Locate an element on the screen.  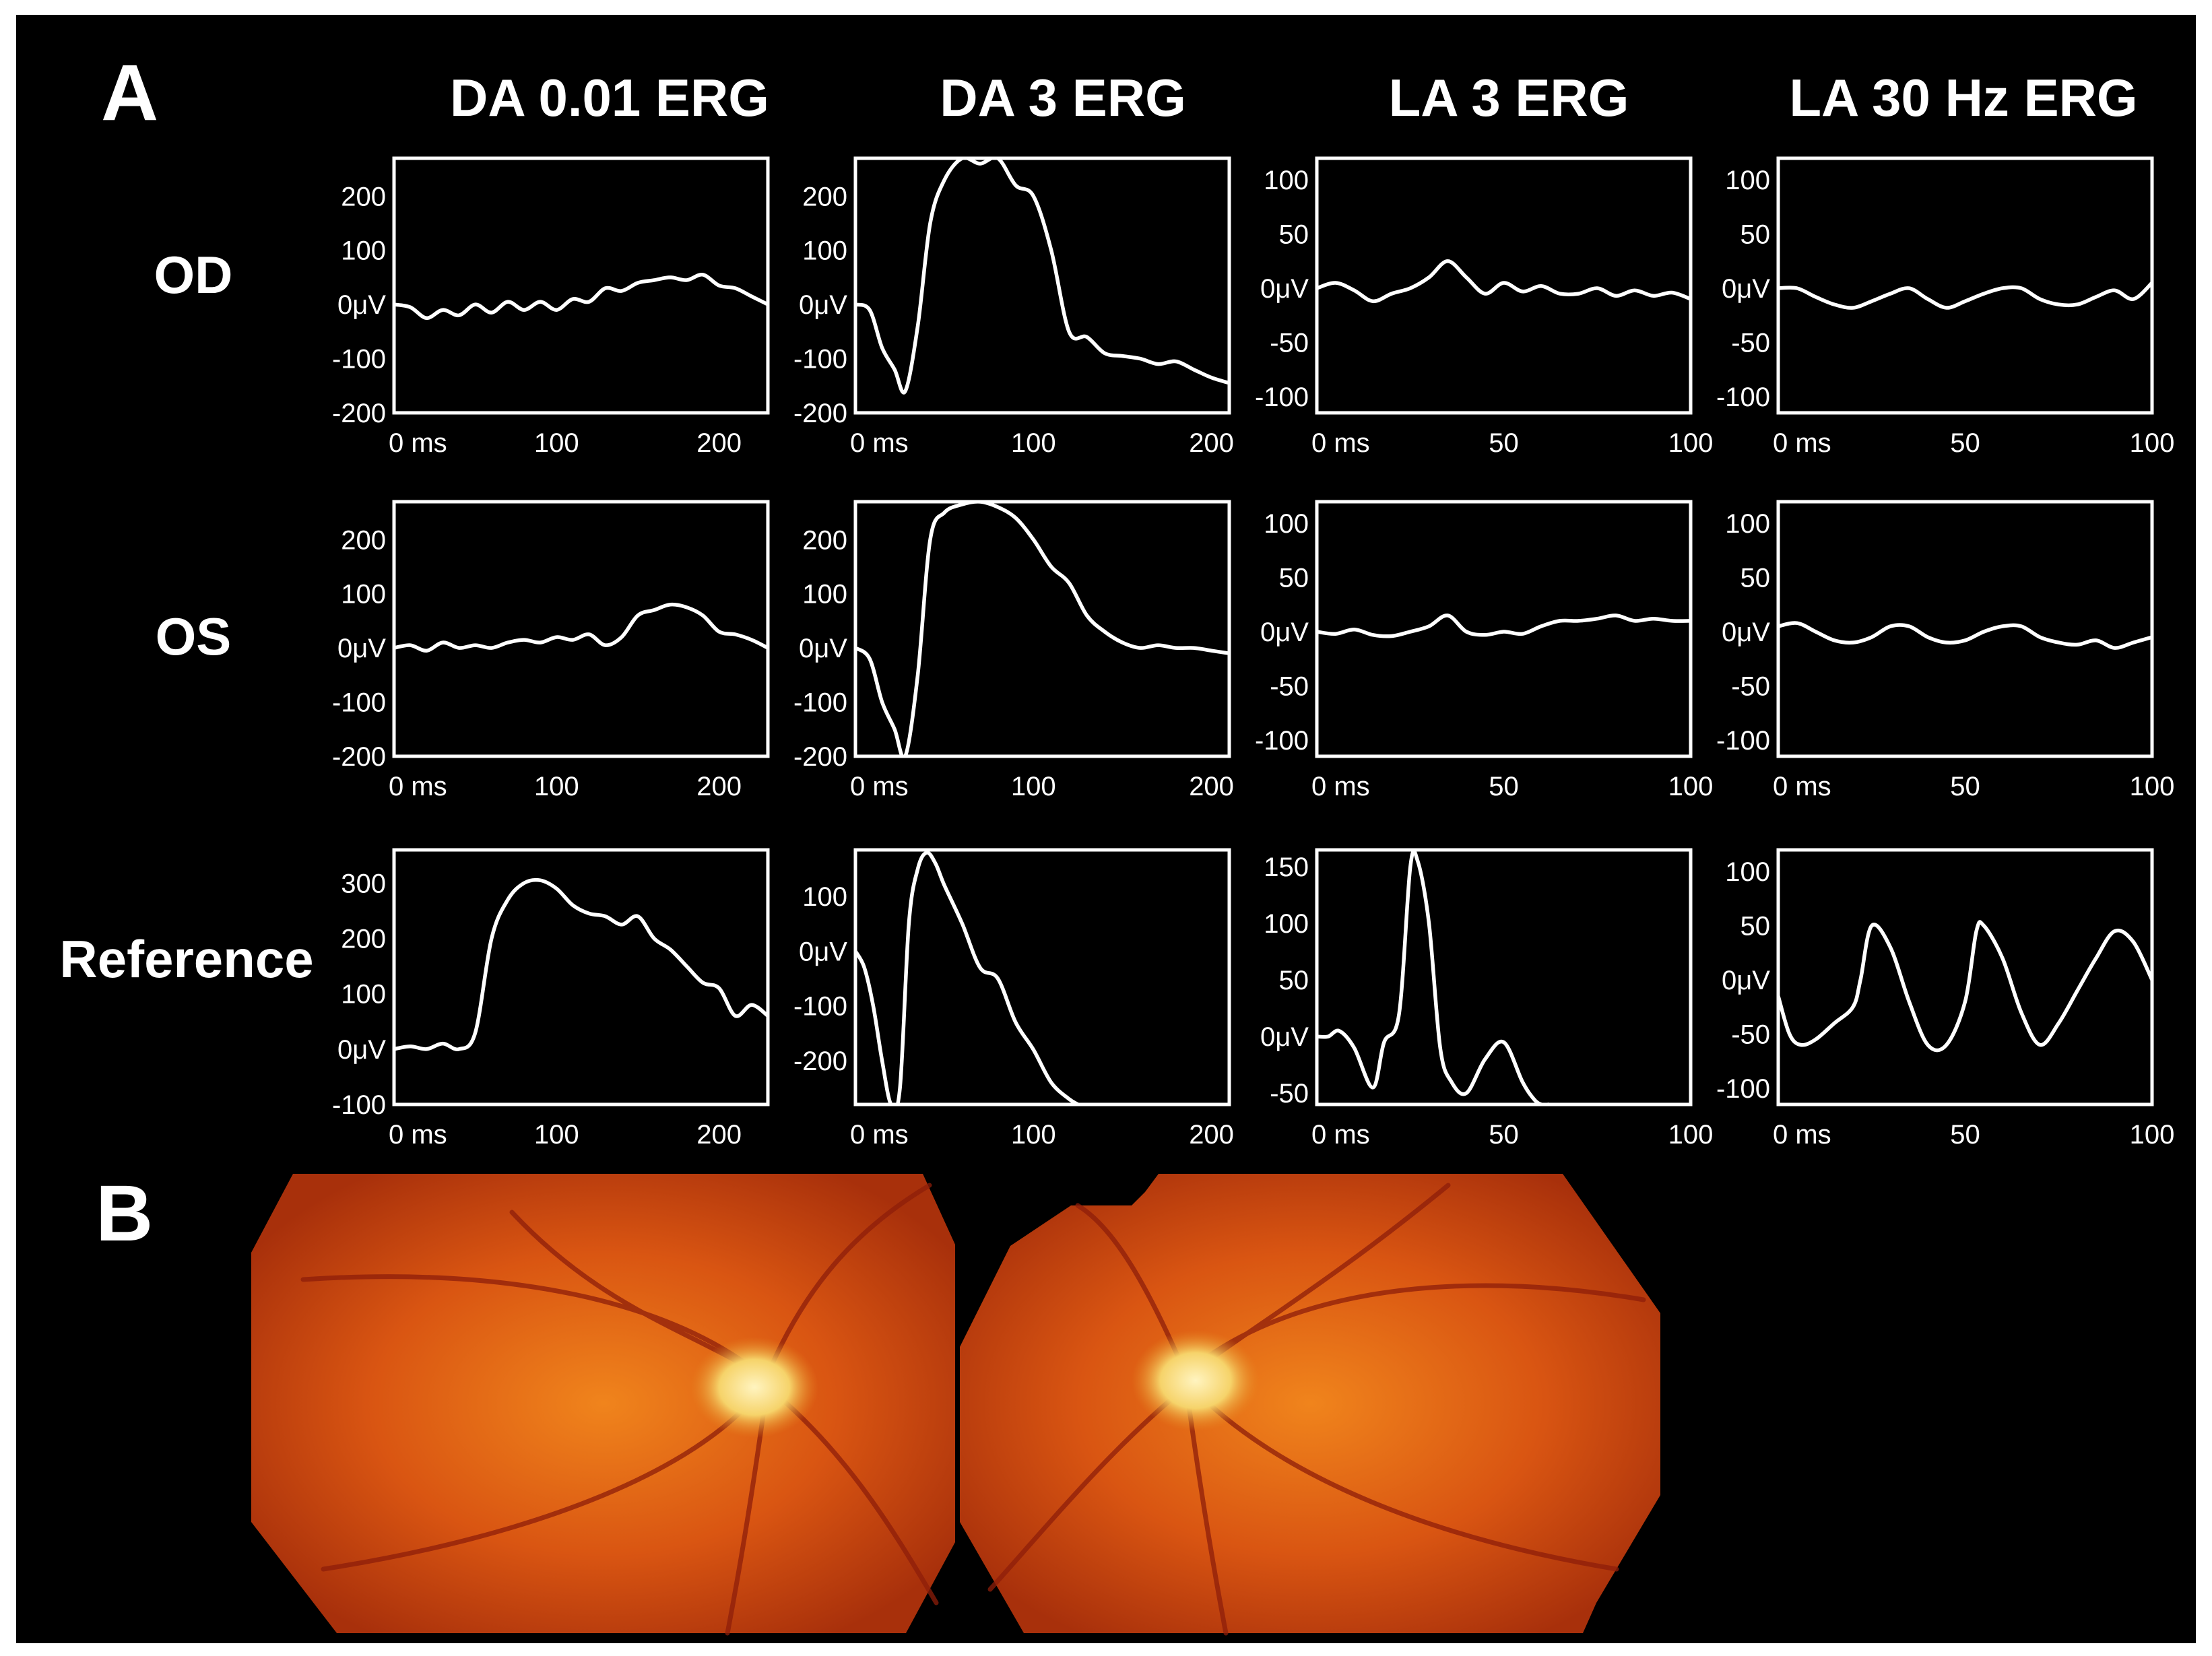
row-label-od: OD is located at coordinates (193, 274).